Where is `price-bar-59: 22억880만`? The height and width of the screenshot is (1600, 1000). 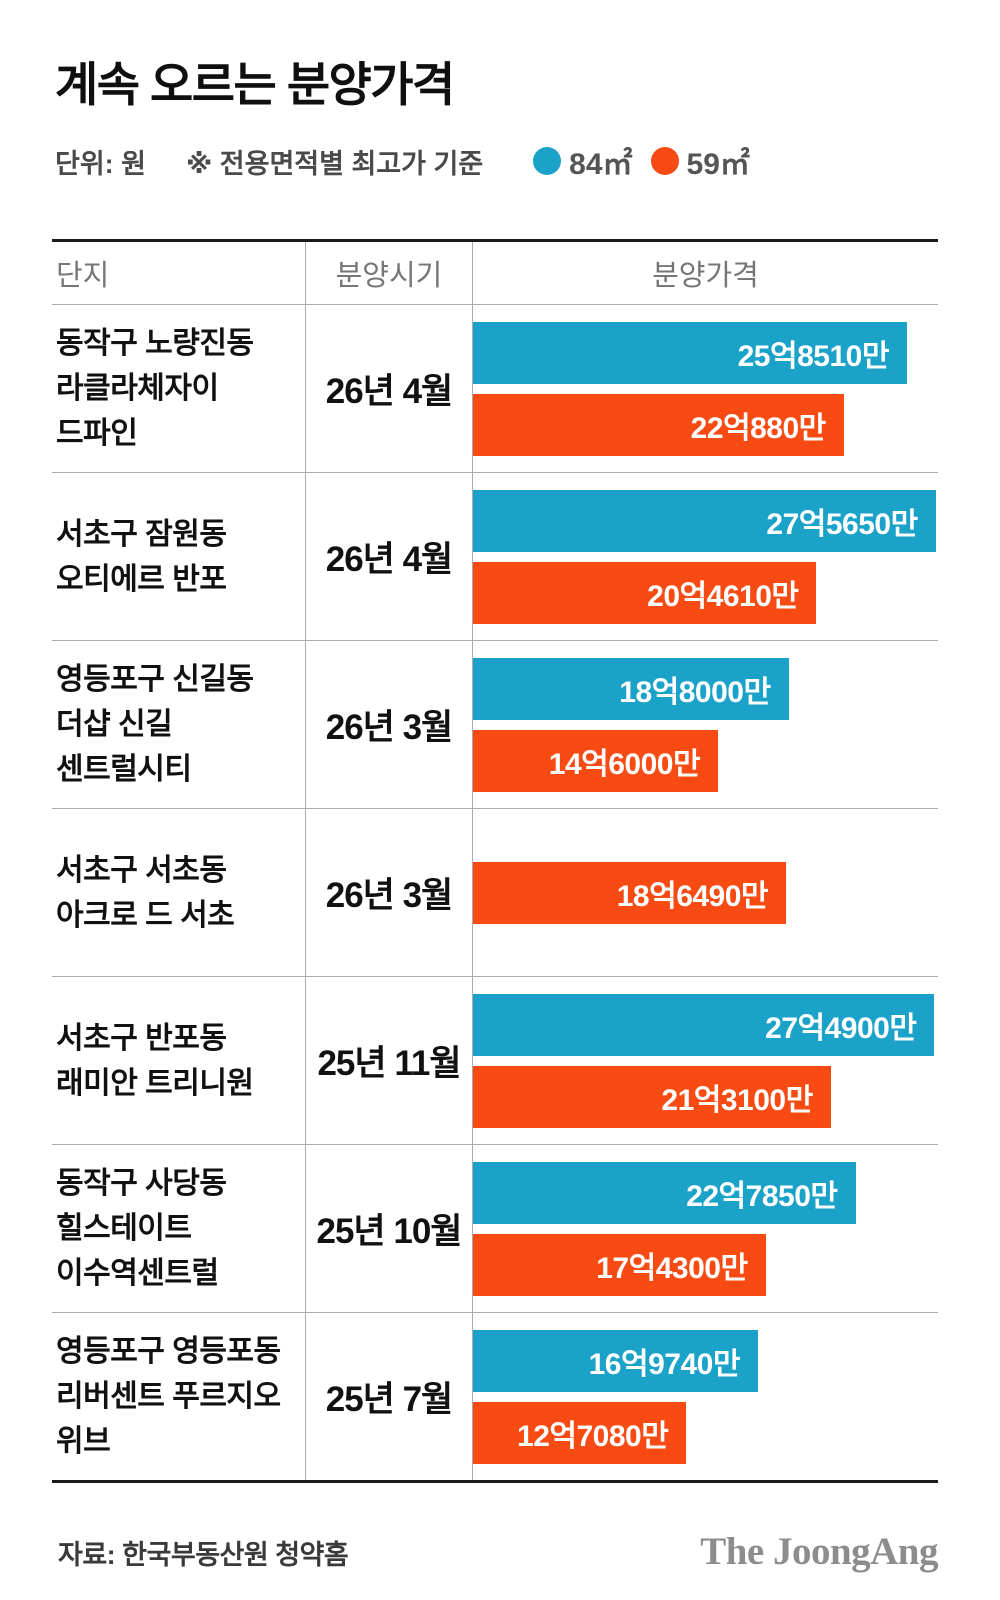 price-bar-59: 22억880만 is located at coordinates (658, 424).